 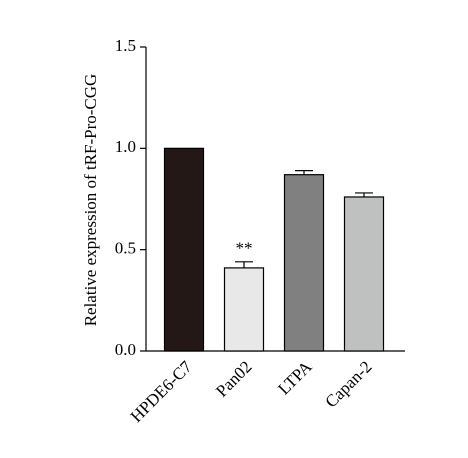 What do you see at coordinates (125, 248) in the screenshot?
I see `y-tick-label: 0.5` at bounding box center [125, 248].